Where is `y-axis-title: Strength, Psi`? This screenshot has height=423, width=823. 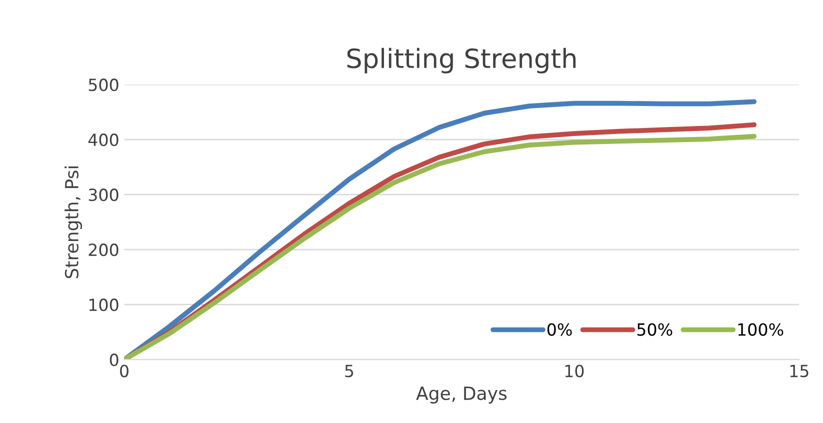 y-axis-title: Strength, Psi is located at coordinates (73, 222).